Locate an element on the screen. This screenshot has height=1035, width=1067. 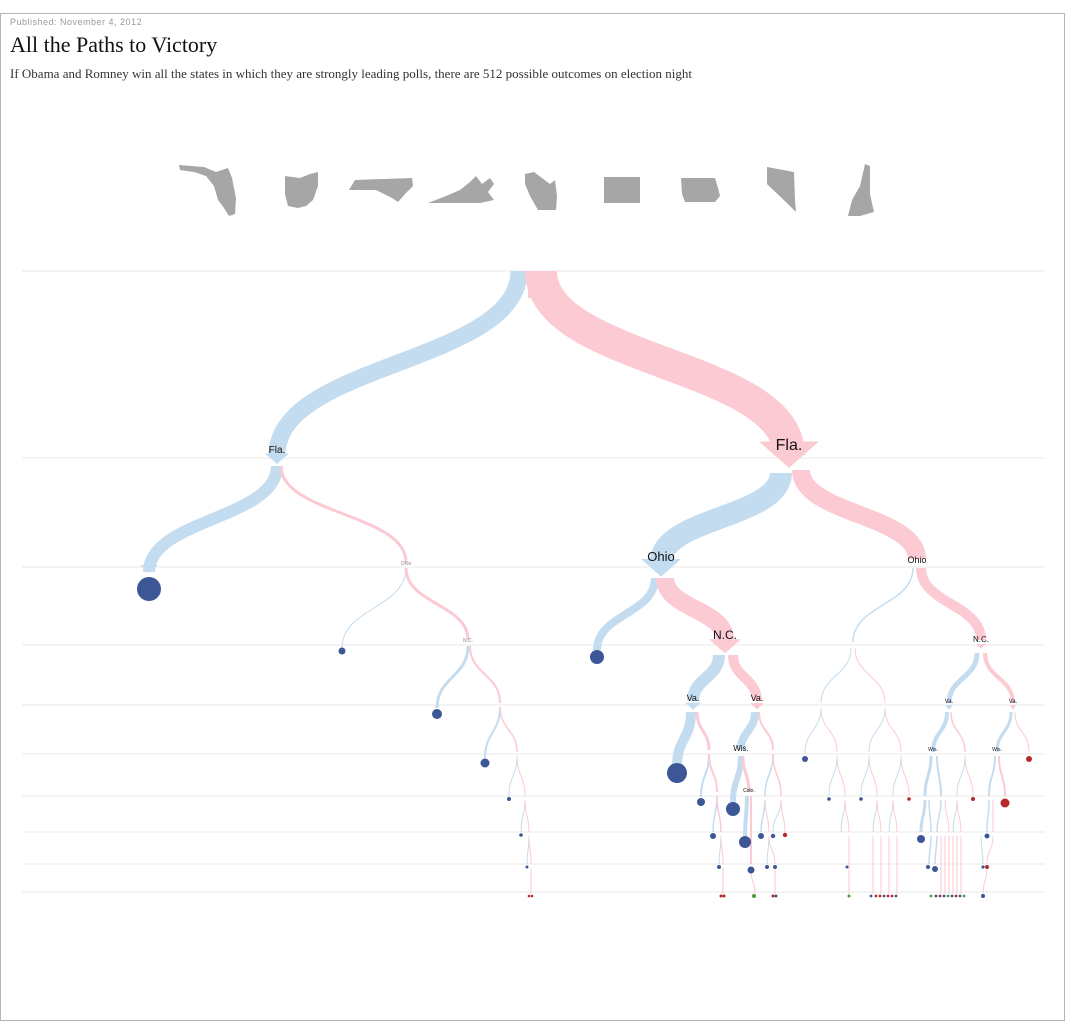
label-fla-right: Fla. is located at coordinates (789, 445).